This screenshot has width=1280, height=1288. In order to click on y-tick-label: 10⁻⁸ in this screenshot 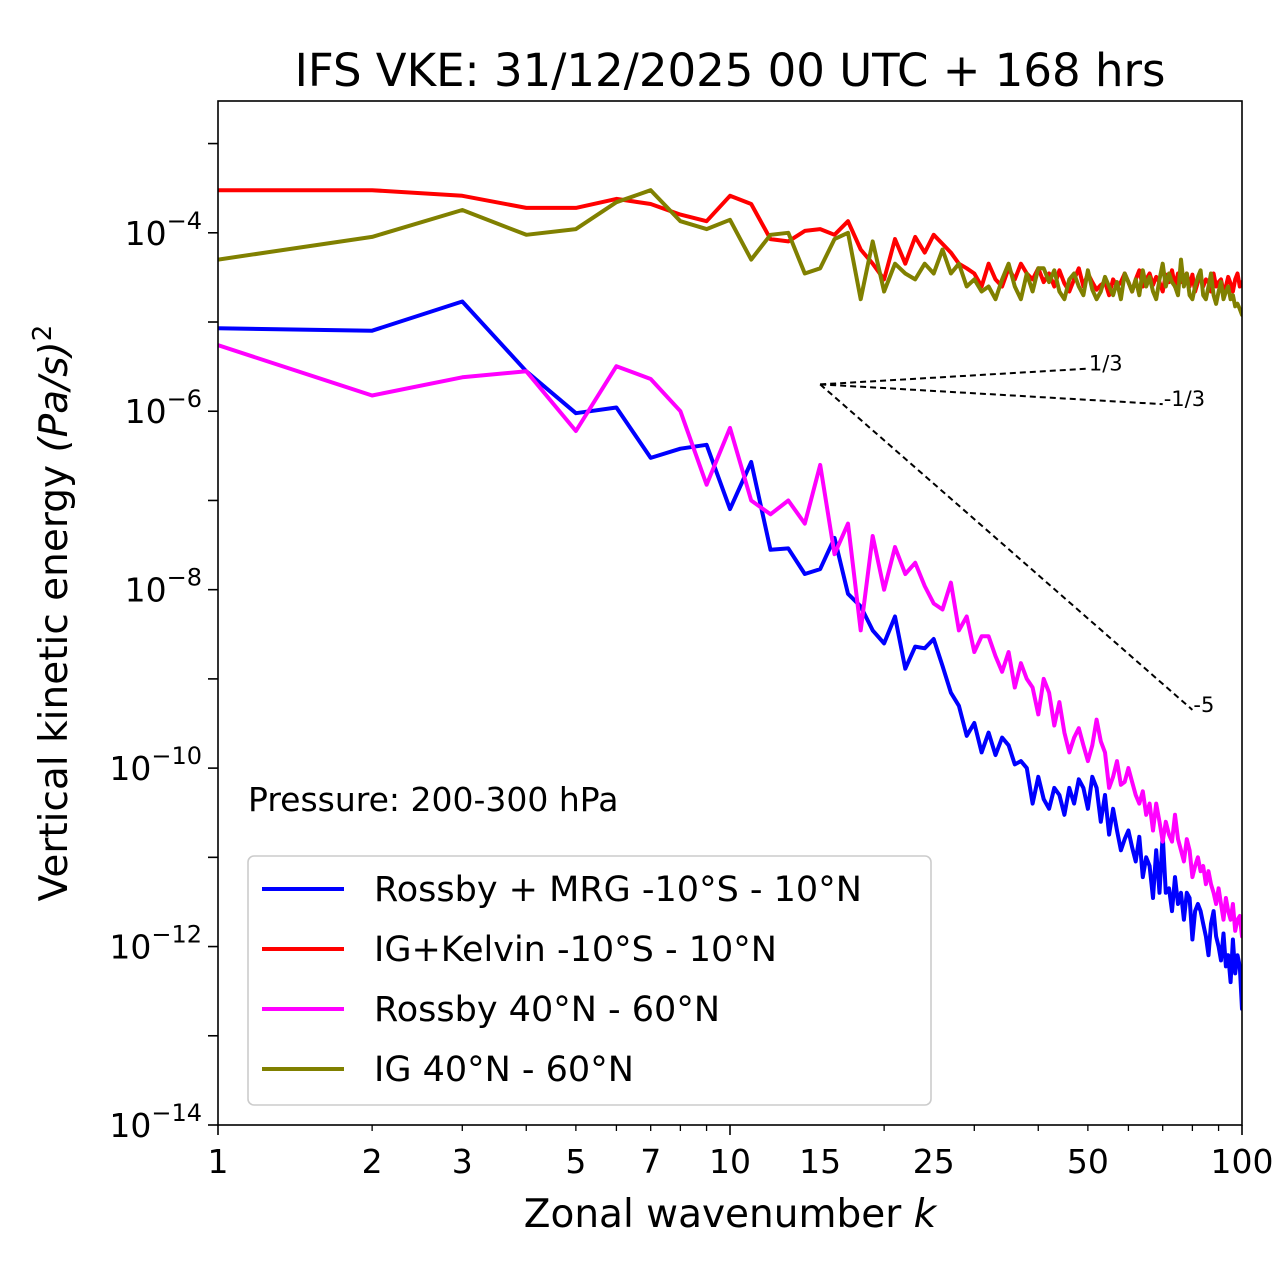, I will do `click(163, 587)`.